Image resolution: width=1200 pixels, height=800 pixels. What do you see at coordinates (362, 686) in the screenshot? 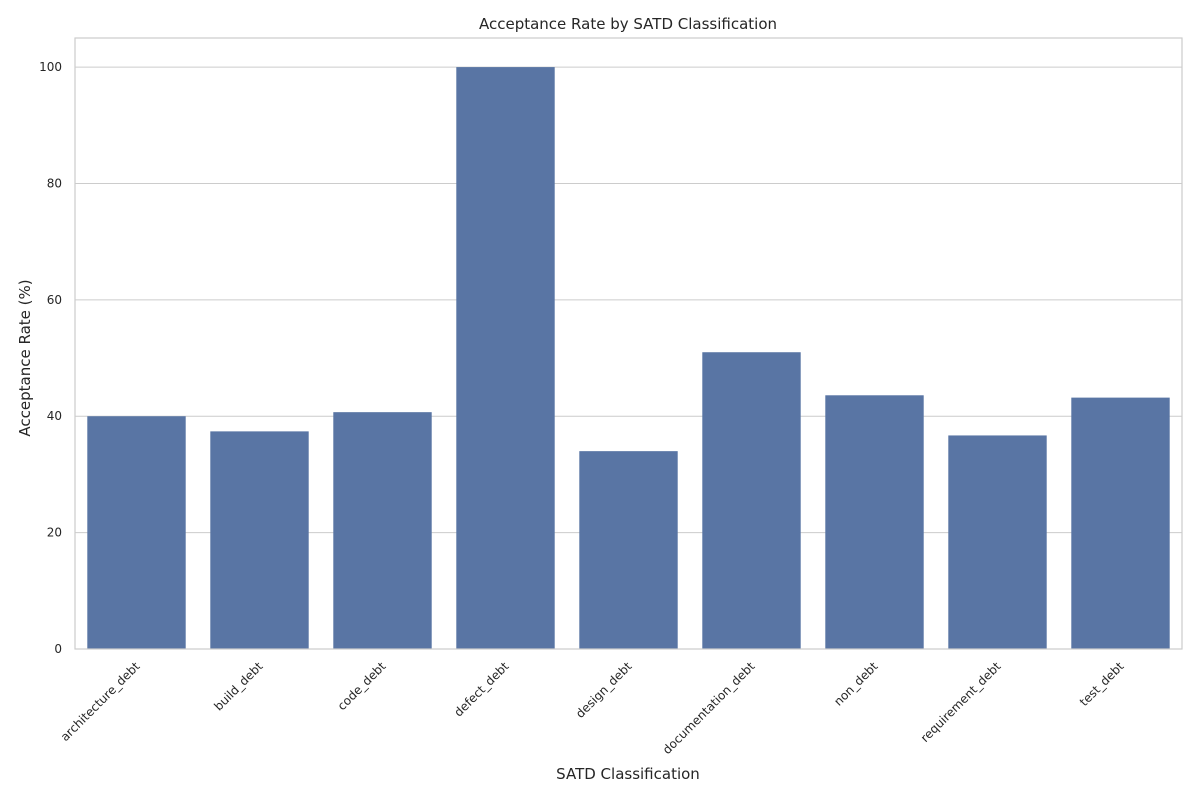
I see `x-tick-label: code_debt` at bounding box center [362, 686].